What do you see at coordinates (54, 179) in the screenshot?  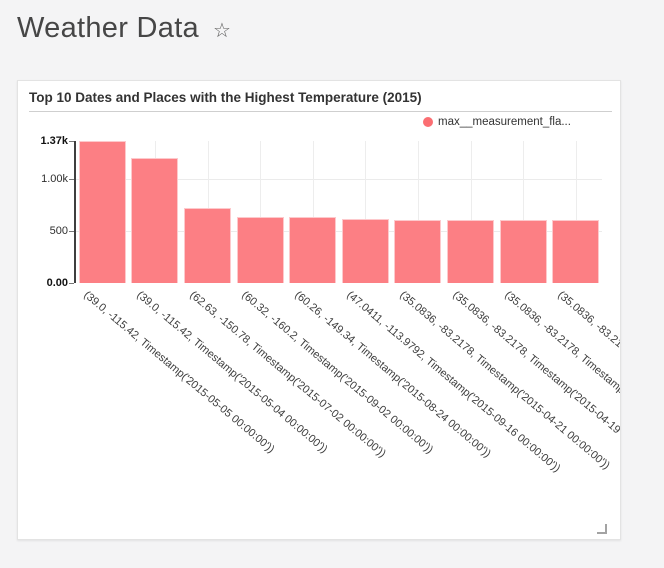 I see `y-tick-label: 1.00k` at bounding box center [54, 179].